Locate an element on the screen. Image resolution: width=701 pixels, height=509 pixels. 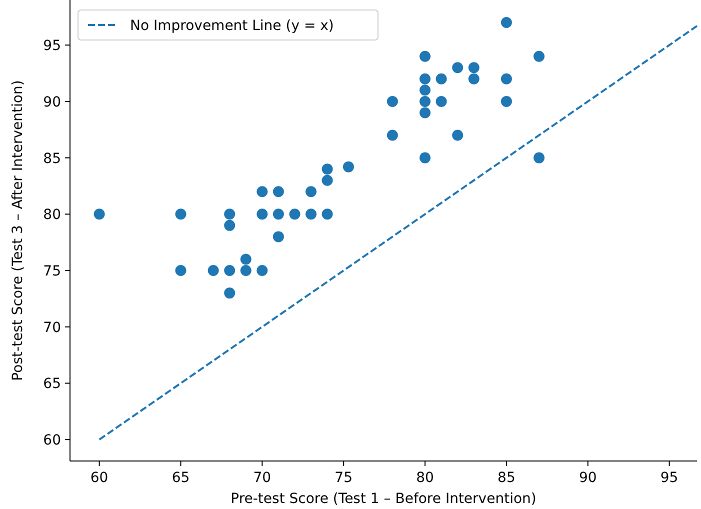
x-tick-label: 95 is located at coordinates (669, 478).